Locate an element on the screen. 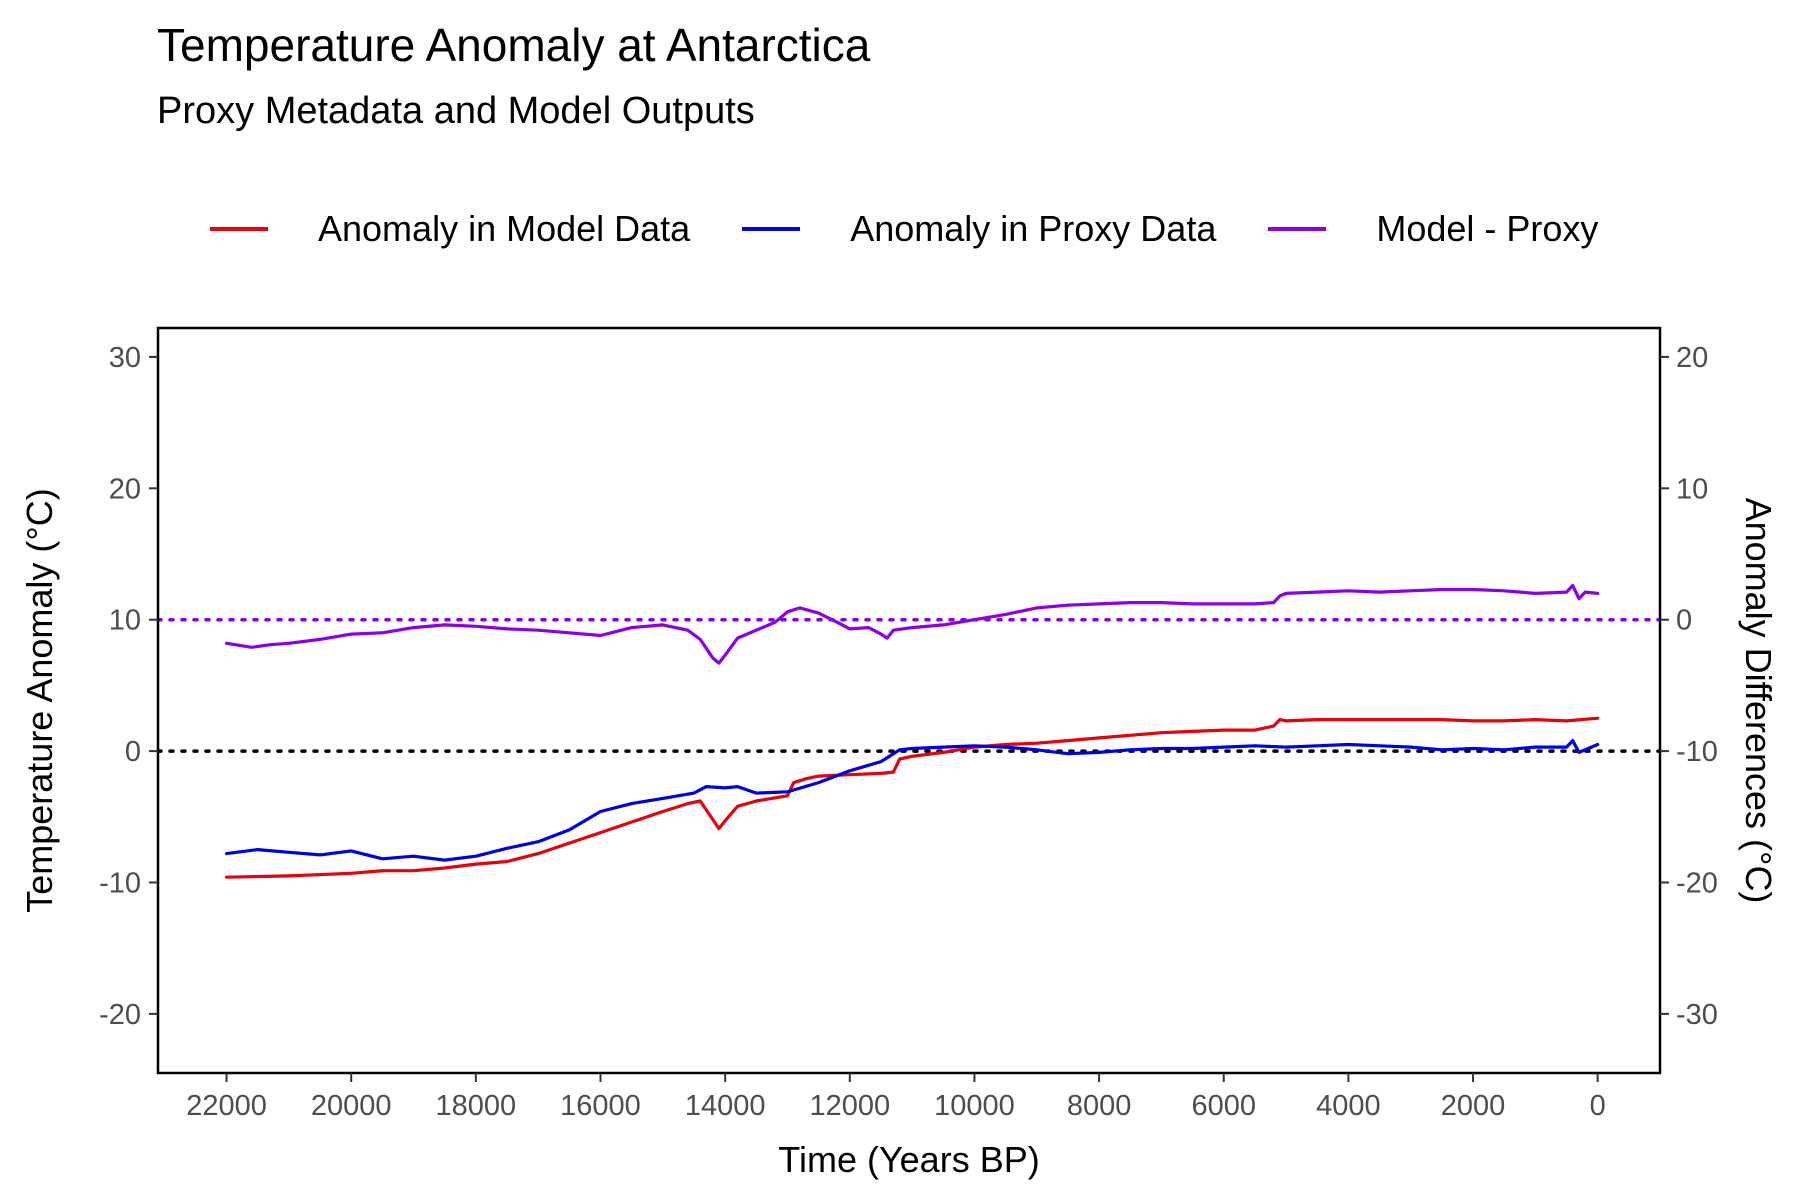 This screenshot has width=1800, height=1200. chart-subtitle: Proxy Metadata and Model Outputs is located at coordinates (456, 111).